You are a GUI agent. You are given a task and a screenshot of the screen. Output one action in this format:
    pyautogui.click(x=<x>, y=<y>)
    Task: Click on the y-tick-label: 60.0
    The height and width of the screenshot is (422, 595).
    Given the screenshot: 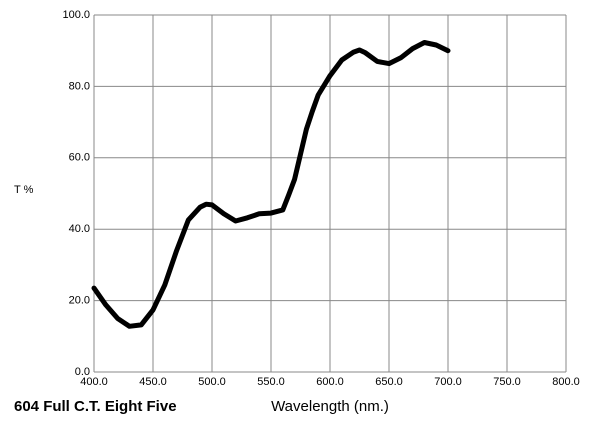 What is the action you would take?
    pyautogui.click(x=79, y=158)
    